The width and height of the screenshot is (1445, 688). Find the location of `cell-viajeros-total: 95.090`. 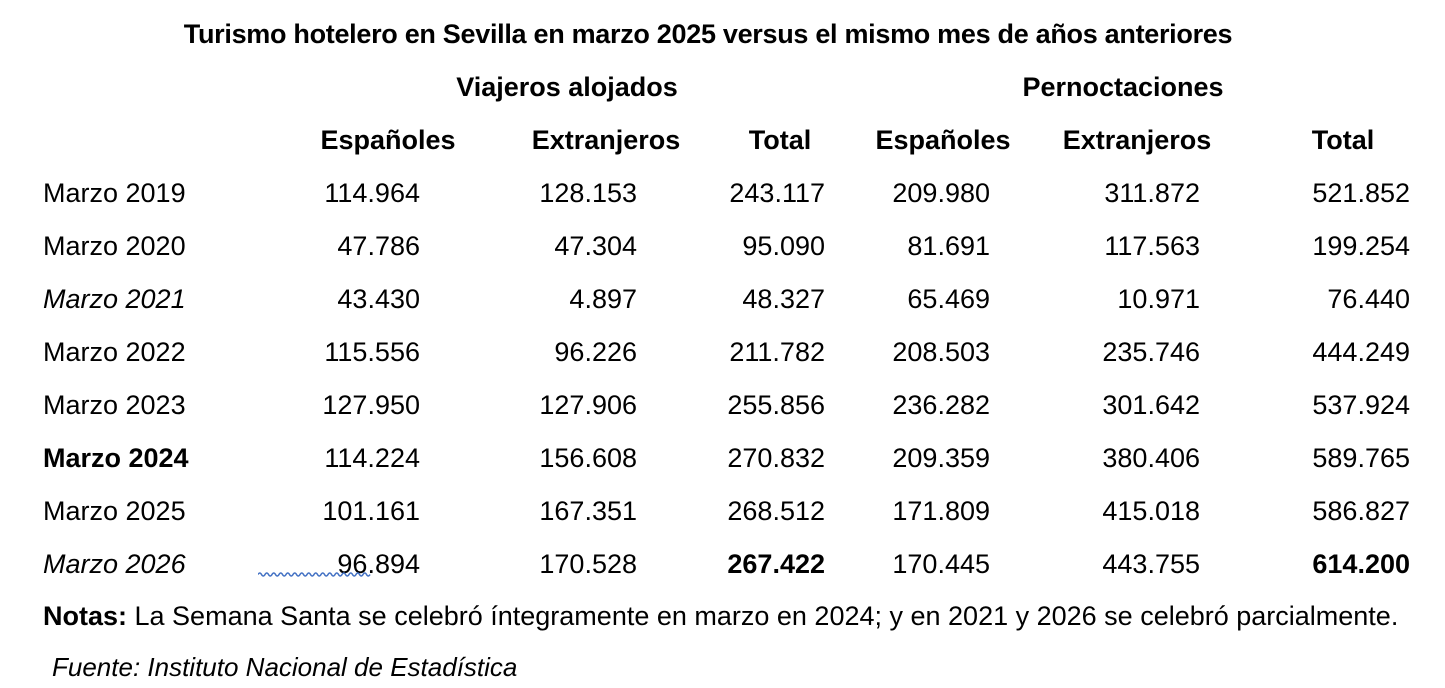

cell-viajeros-total: 95.090 is located at coordinates (783, 246).